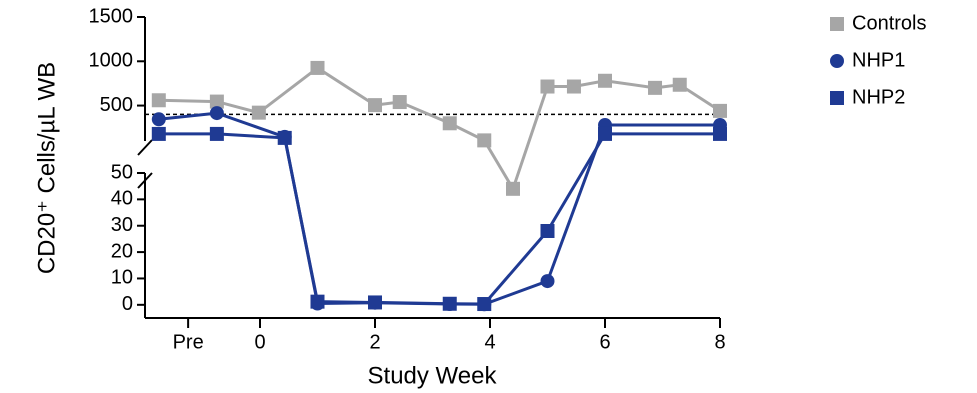 This screenshot has height=393, width=977. I want to click on y-tick-label: 20, so click(122, 251).